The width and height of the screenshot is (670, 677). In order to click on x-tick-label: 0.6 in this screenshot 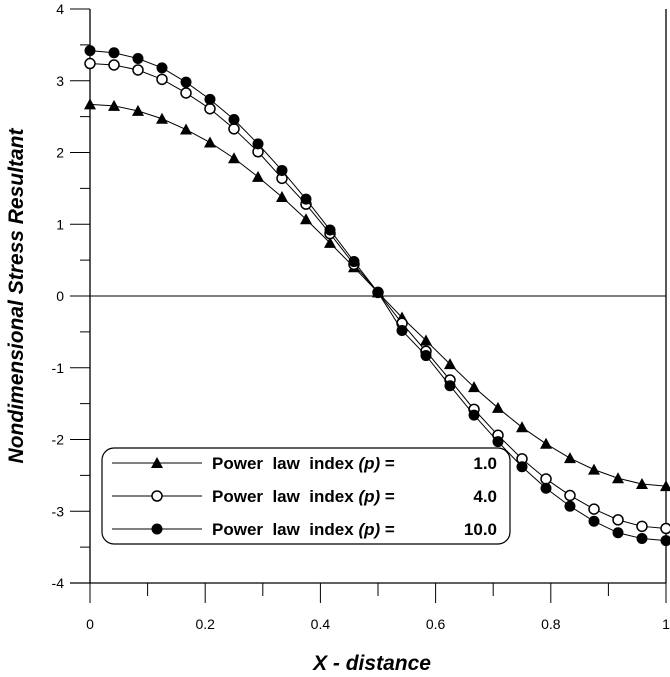, I will do `click(436, 624)`.